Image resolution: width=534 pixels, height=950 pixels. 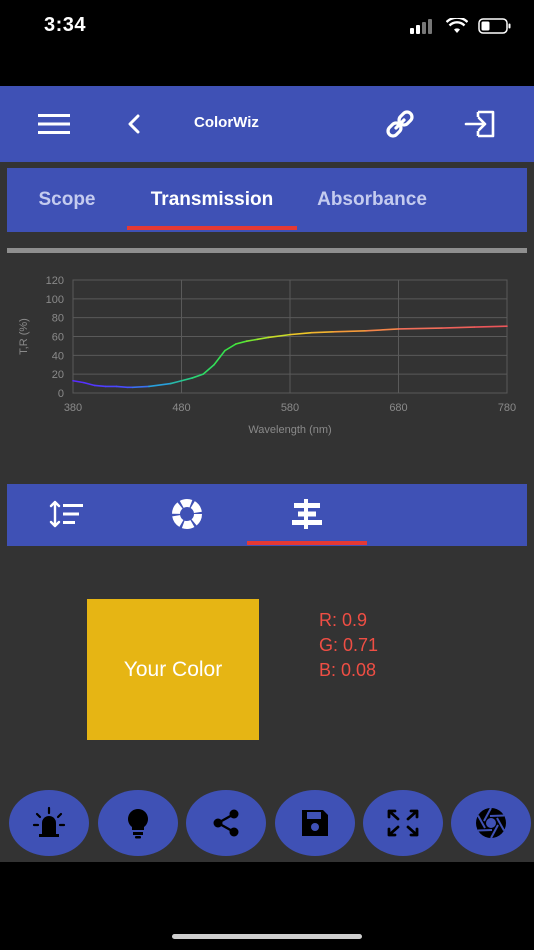 What do you see at coordinates (58, 375) in the screenshot?
I see `y-tick-label: 20` at bounding box center [58, 375].